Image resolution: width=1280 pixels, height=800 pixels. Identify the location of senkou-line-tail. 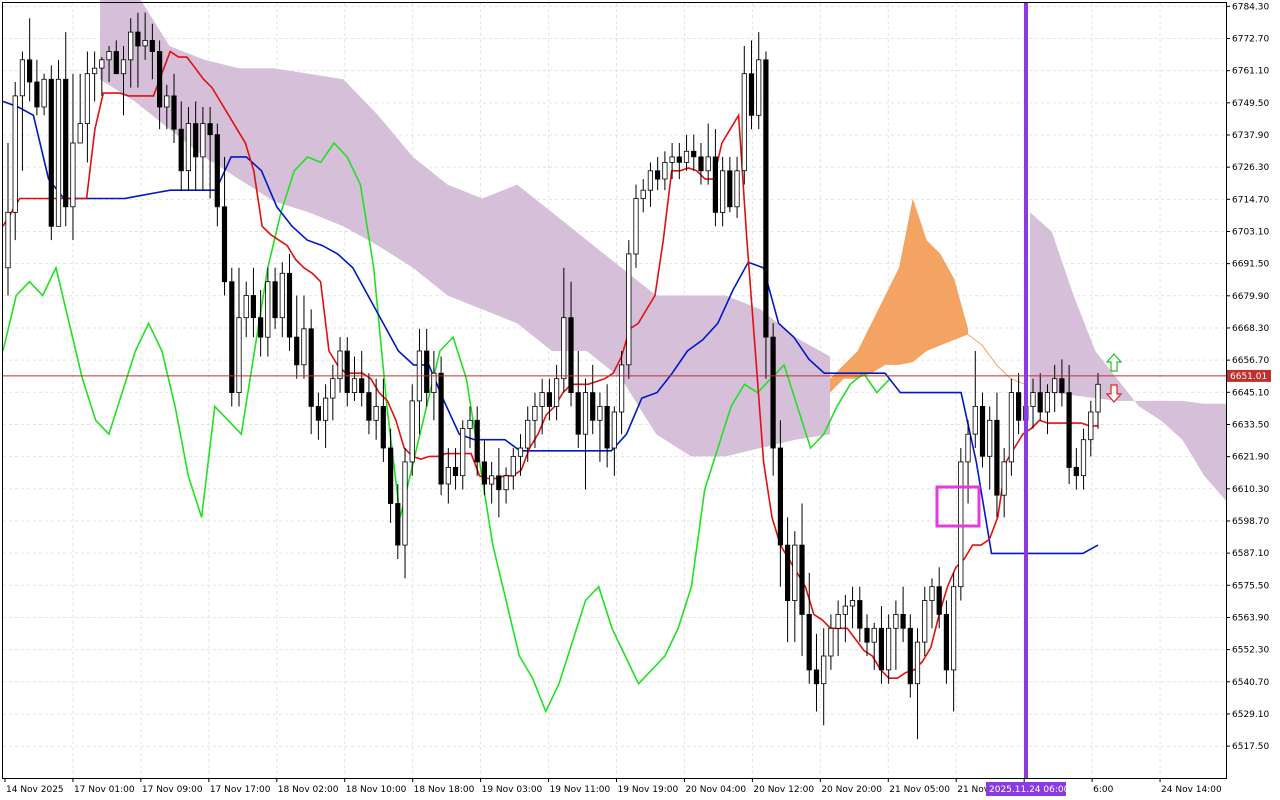
(996, 359).